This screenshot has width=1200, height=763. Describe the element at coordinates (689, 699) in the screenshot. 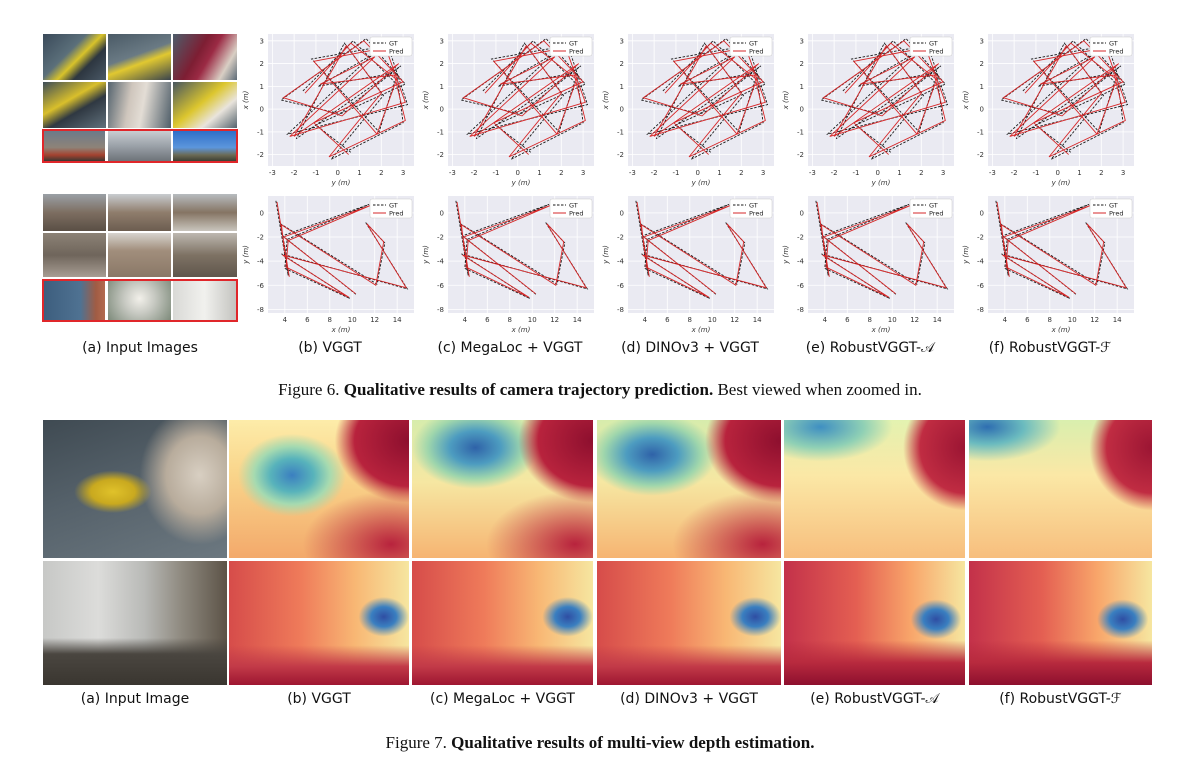

I see `fig7-label-dinov3: (d) DINOv3 + VGGT` at that location.